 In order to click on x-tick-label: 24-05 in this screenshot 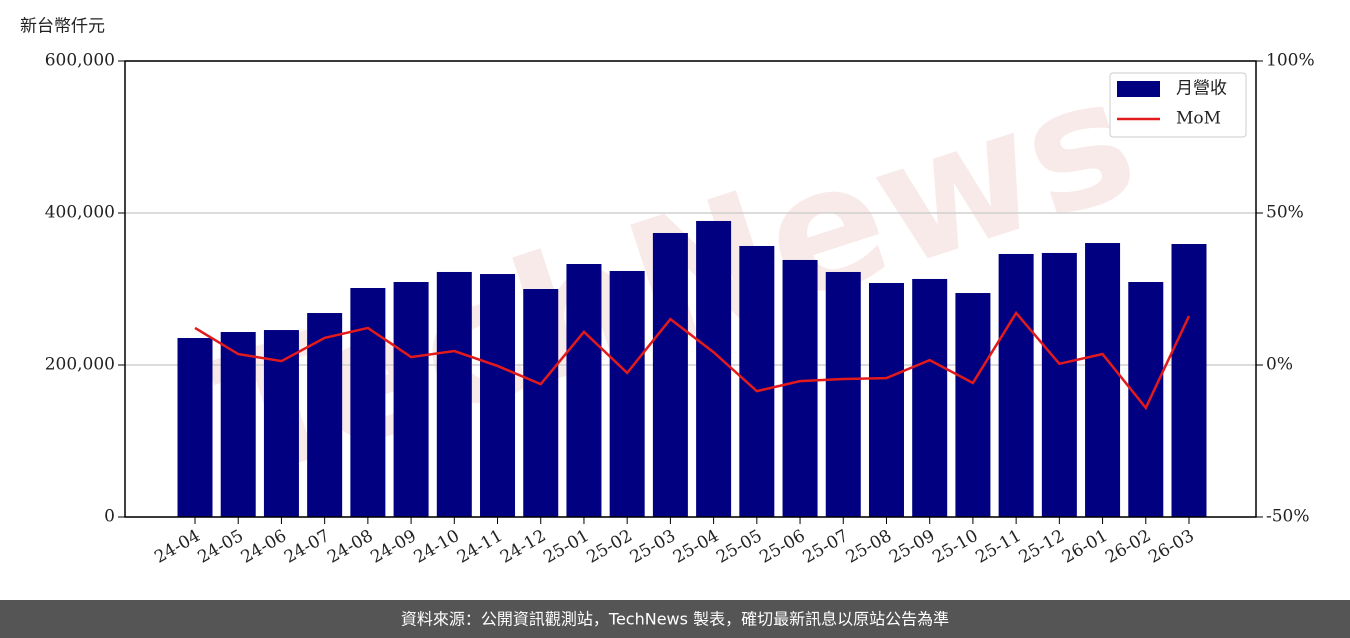, I will do `click(221, 547)`.